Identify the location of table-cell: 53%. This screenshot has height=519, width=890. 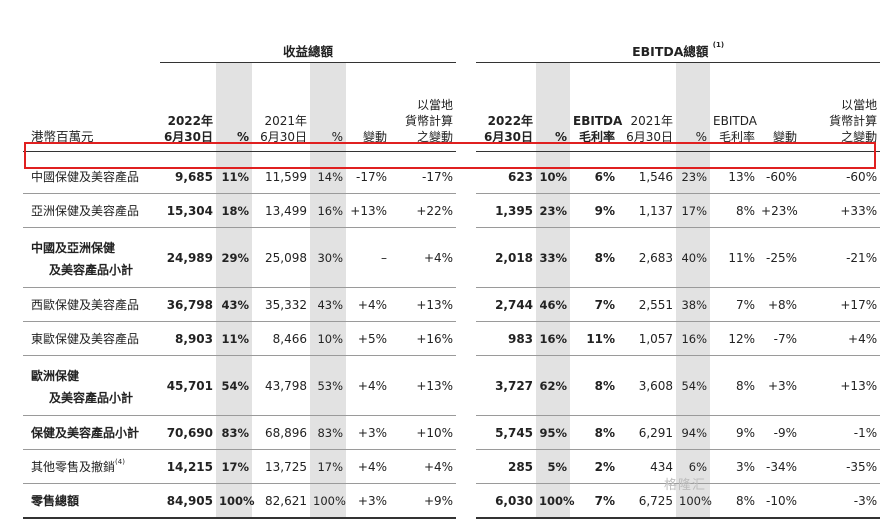
(328, 385).